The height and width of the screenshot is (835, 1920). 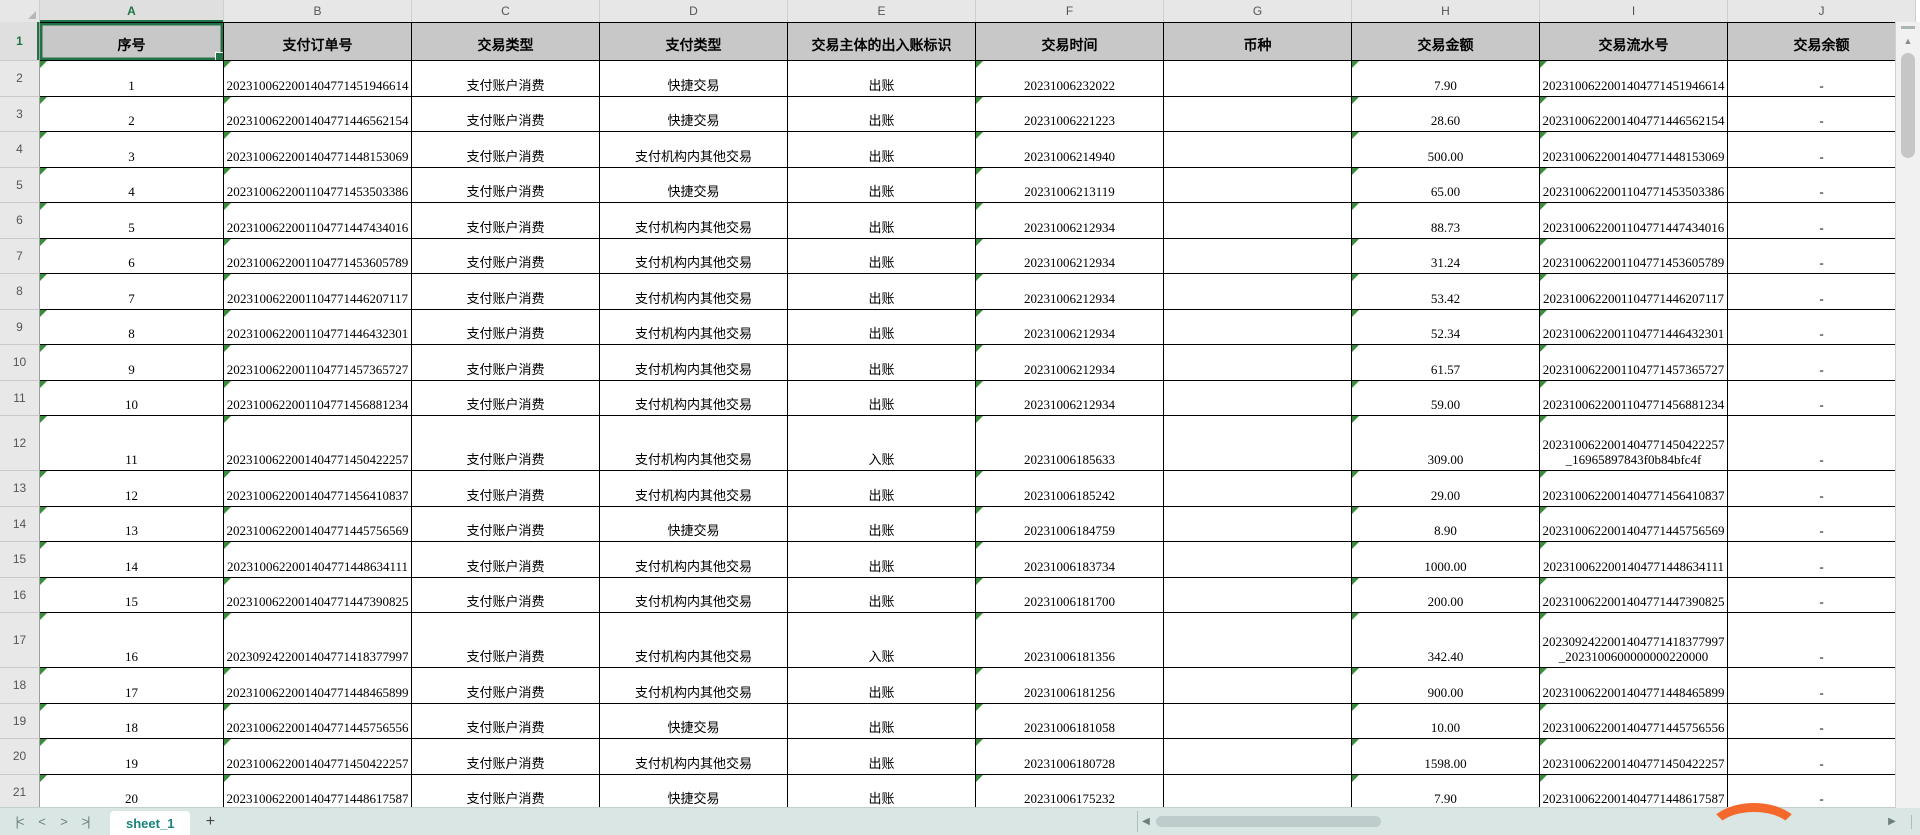 What do you see at coordinates (882, 640) in the screenshot?
I see `cell-direction: 入账` at bounding box center [882, 640].